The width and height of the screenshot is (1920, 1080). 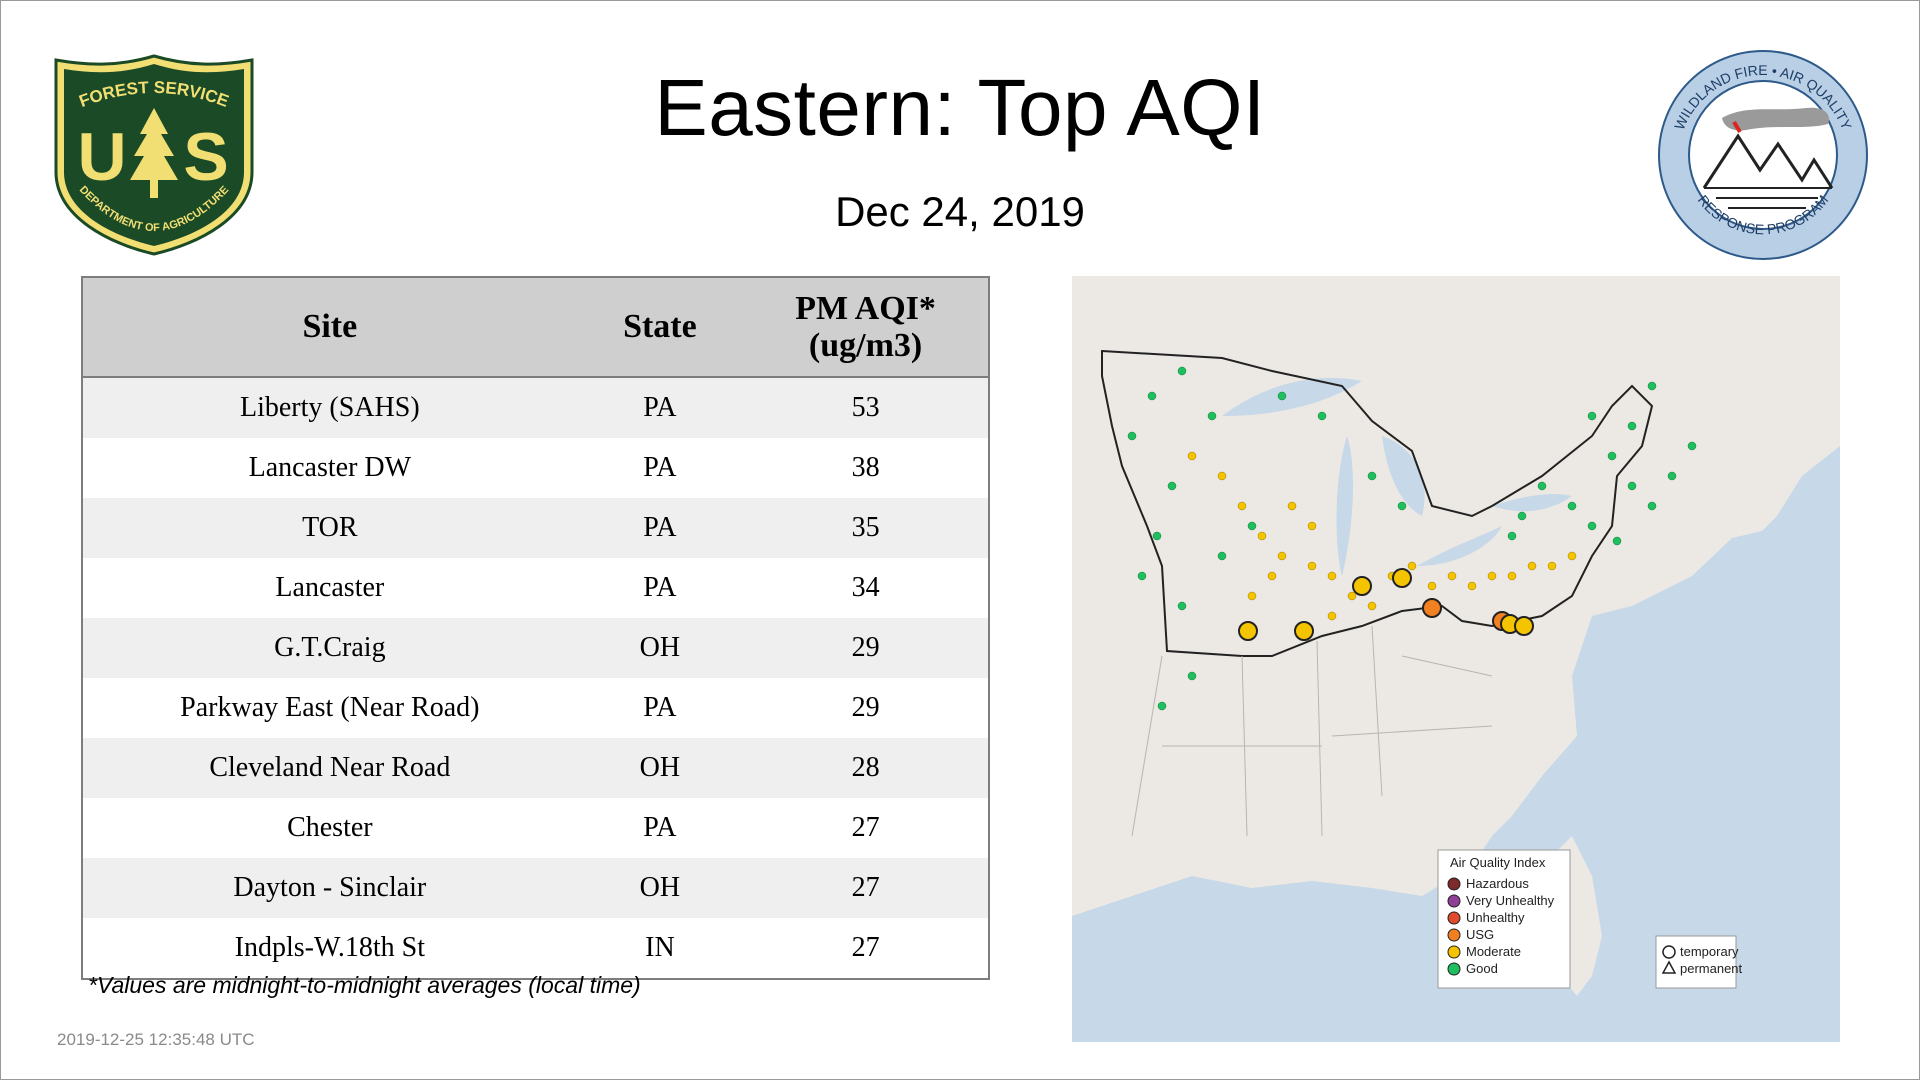 What do you see at coordinates (960, 107) in the screenshot?
I see `page-title: Eastern: Top AQI` at bounding box center [960, 107].